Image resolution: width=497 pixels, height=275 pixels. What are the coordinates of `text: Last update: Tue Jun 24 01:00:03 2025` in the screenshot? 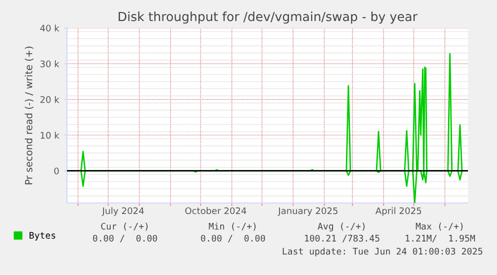 It's located at (382, 252).